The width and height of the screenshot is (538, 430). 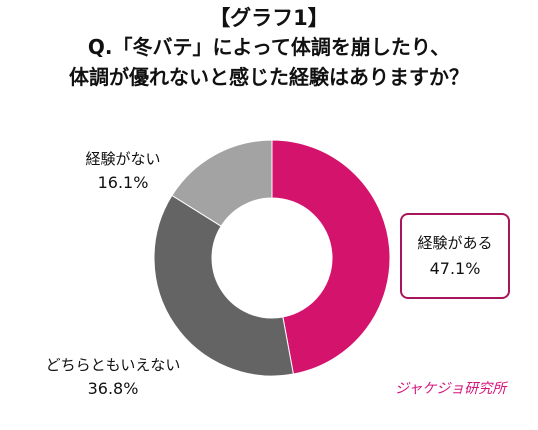 I want to click on slice-neither, so click(x=223, y=285).